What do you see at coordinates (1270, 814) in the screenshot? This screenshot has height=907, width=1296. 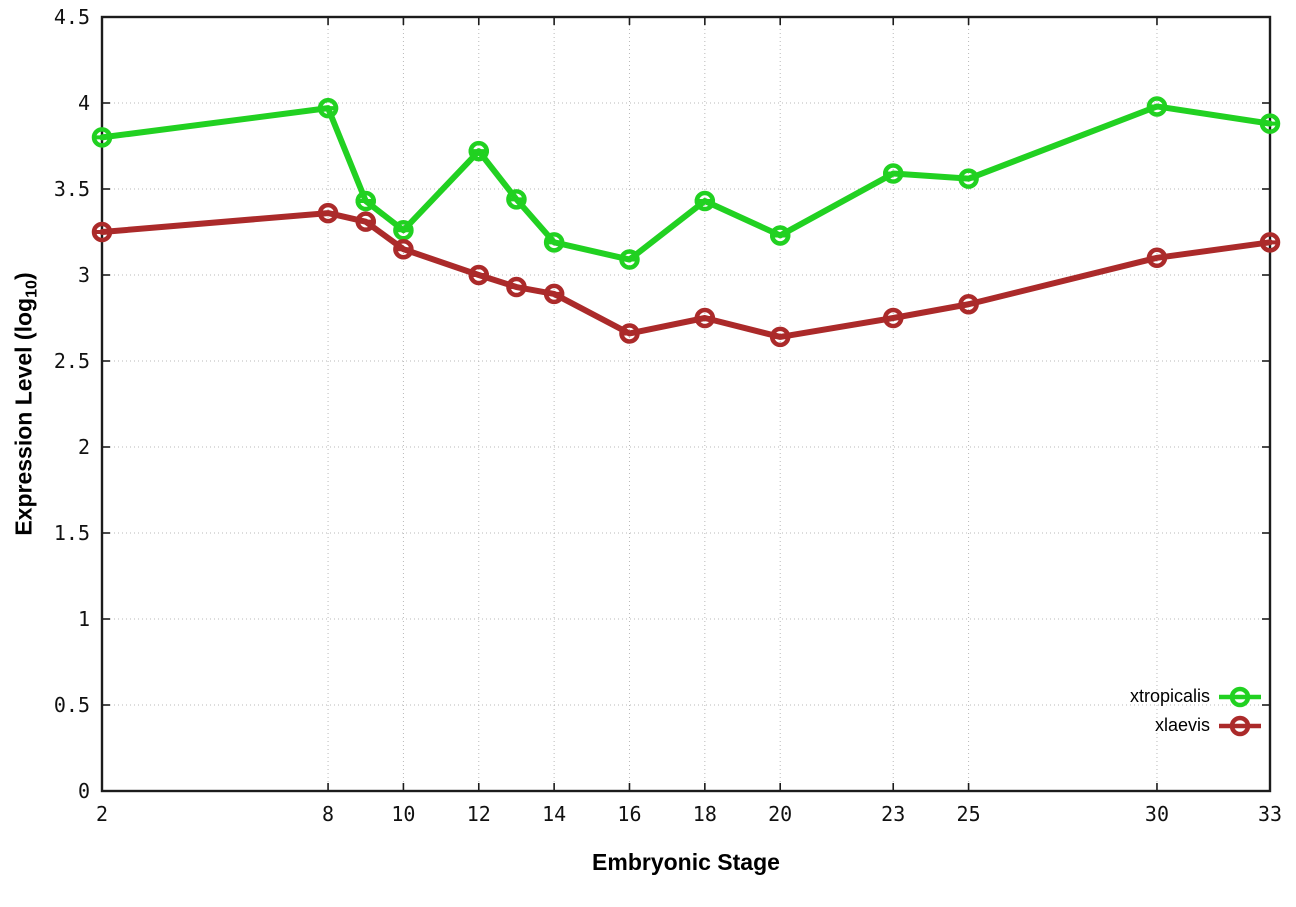 I see `x-tick-label: 33` at bounding box center [1270, 814].